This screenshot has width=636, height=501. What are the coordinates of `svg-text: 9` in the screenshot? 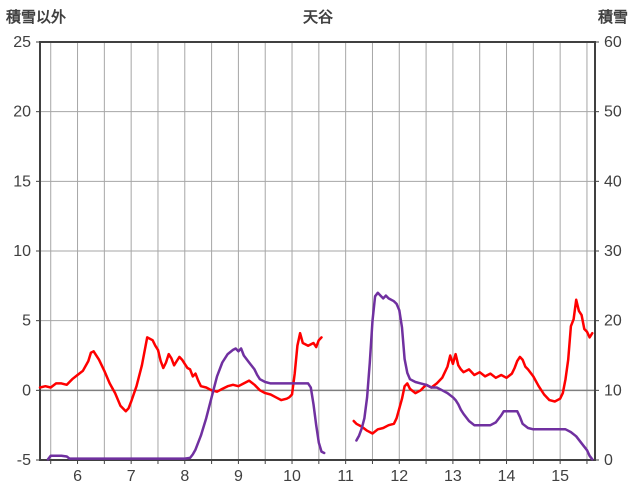 It's located at (238, 476).